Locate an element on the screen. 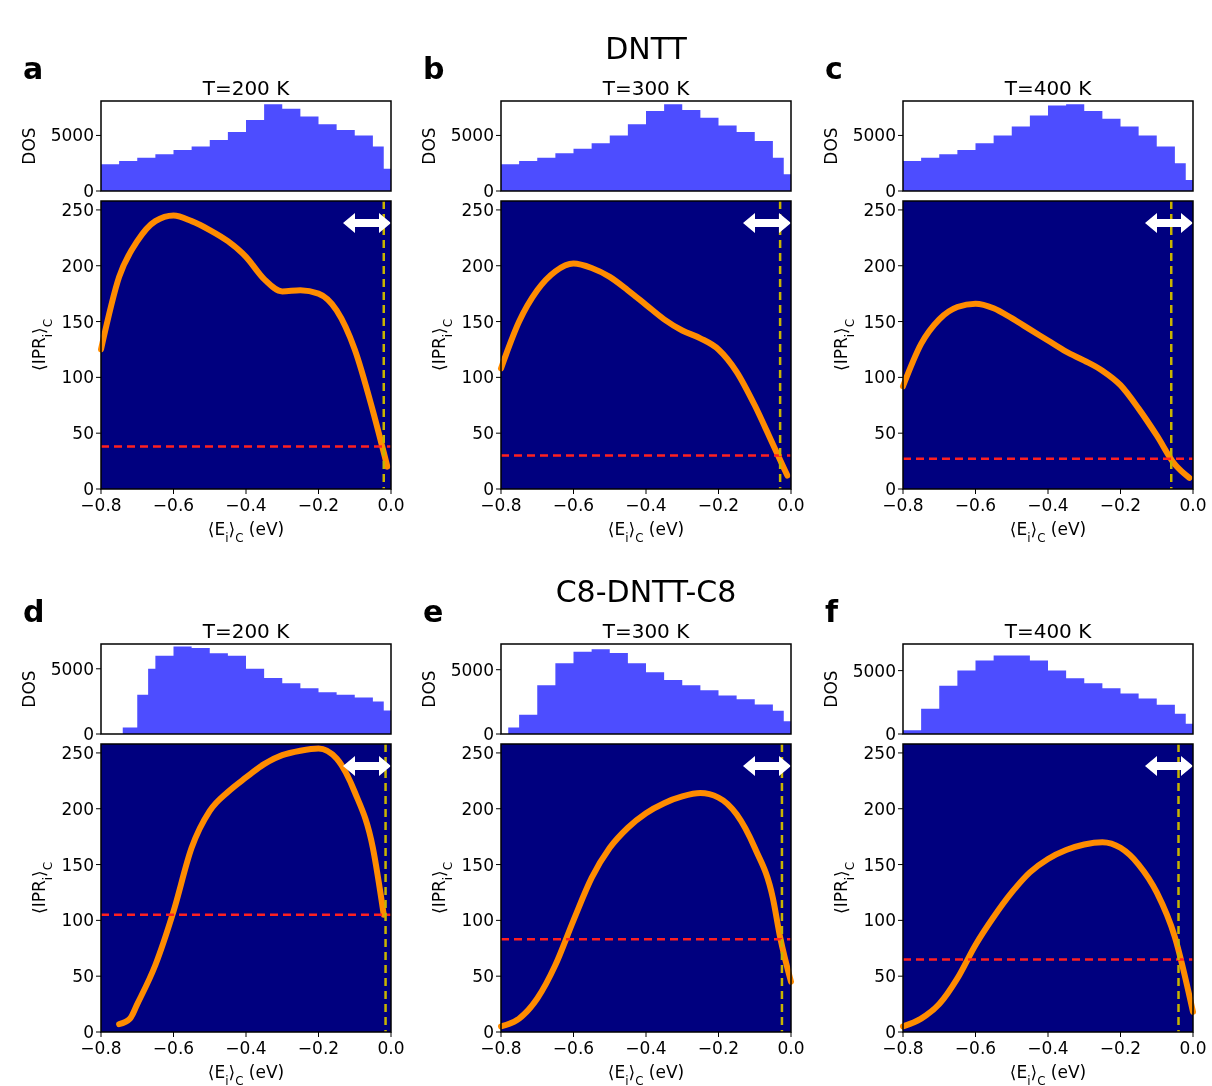 This screenshot has height=1086, width=1212. text: DNTT is located at coordinates (646, 48).